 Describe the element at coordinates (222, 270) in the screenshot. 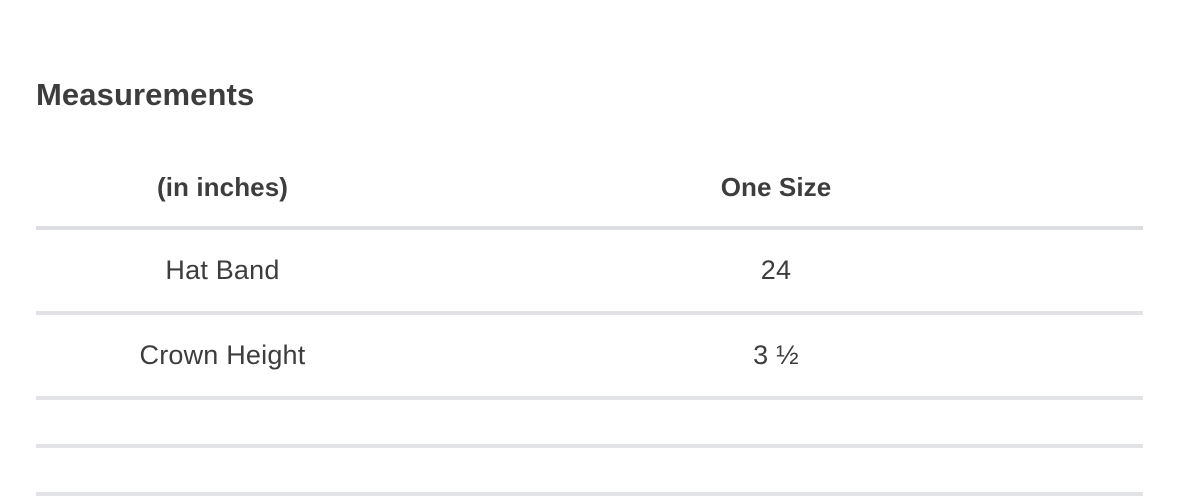

I see `measurement-label: Hat Band` at that location.